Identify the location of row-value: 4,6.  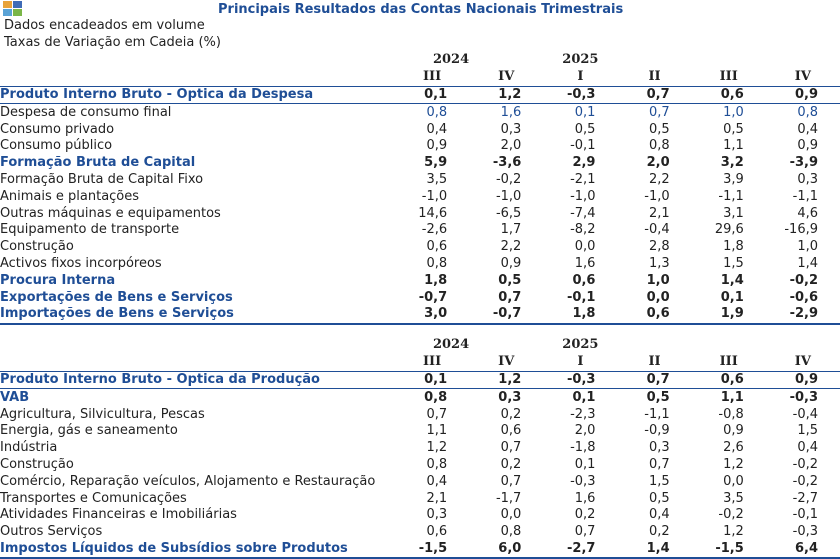
(807, 213).